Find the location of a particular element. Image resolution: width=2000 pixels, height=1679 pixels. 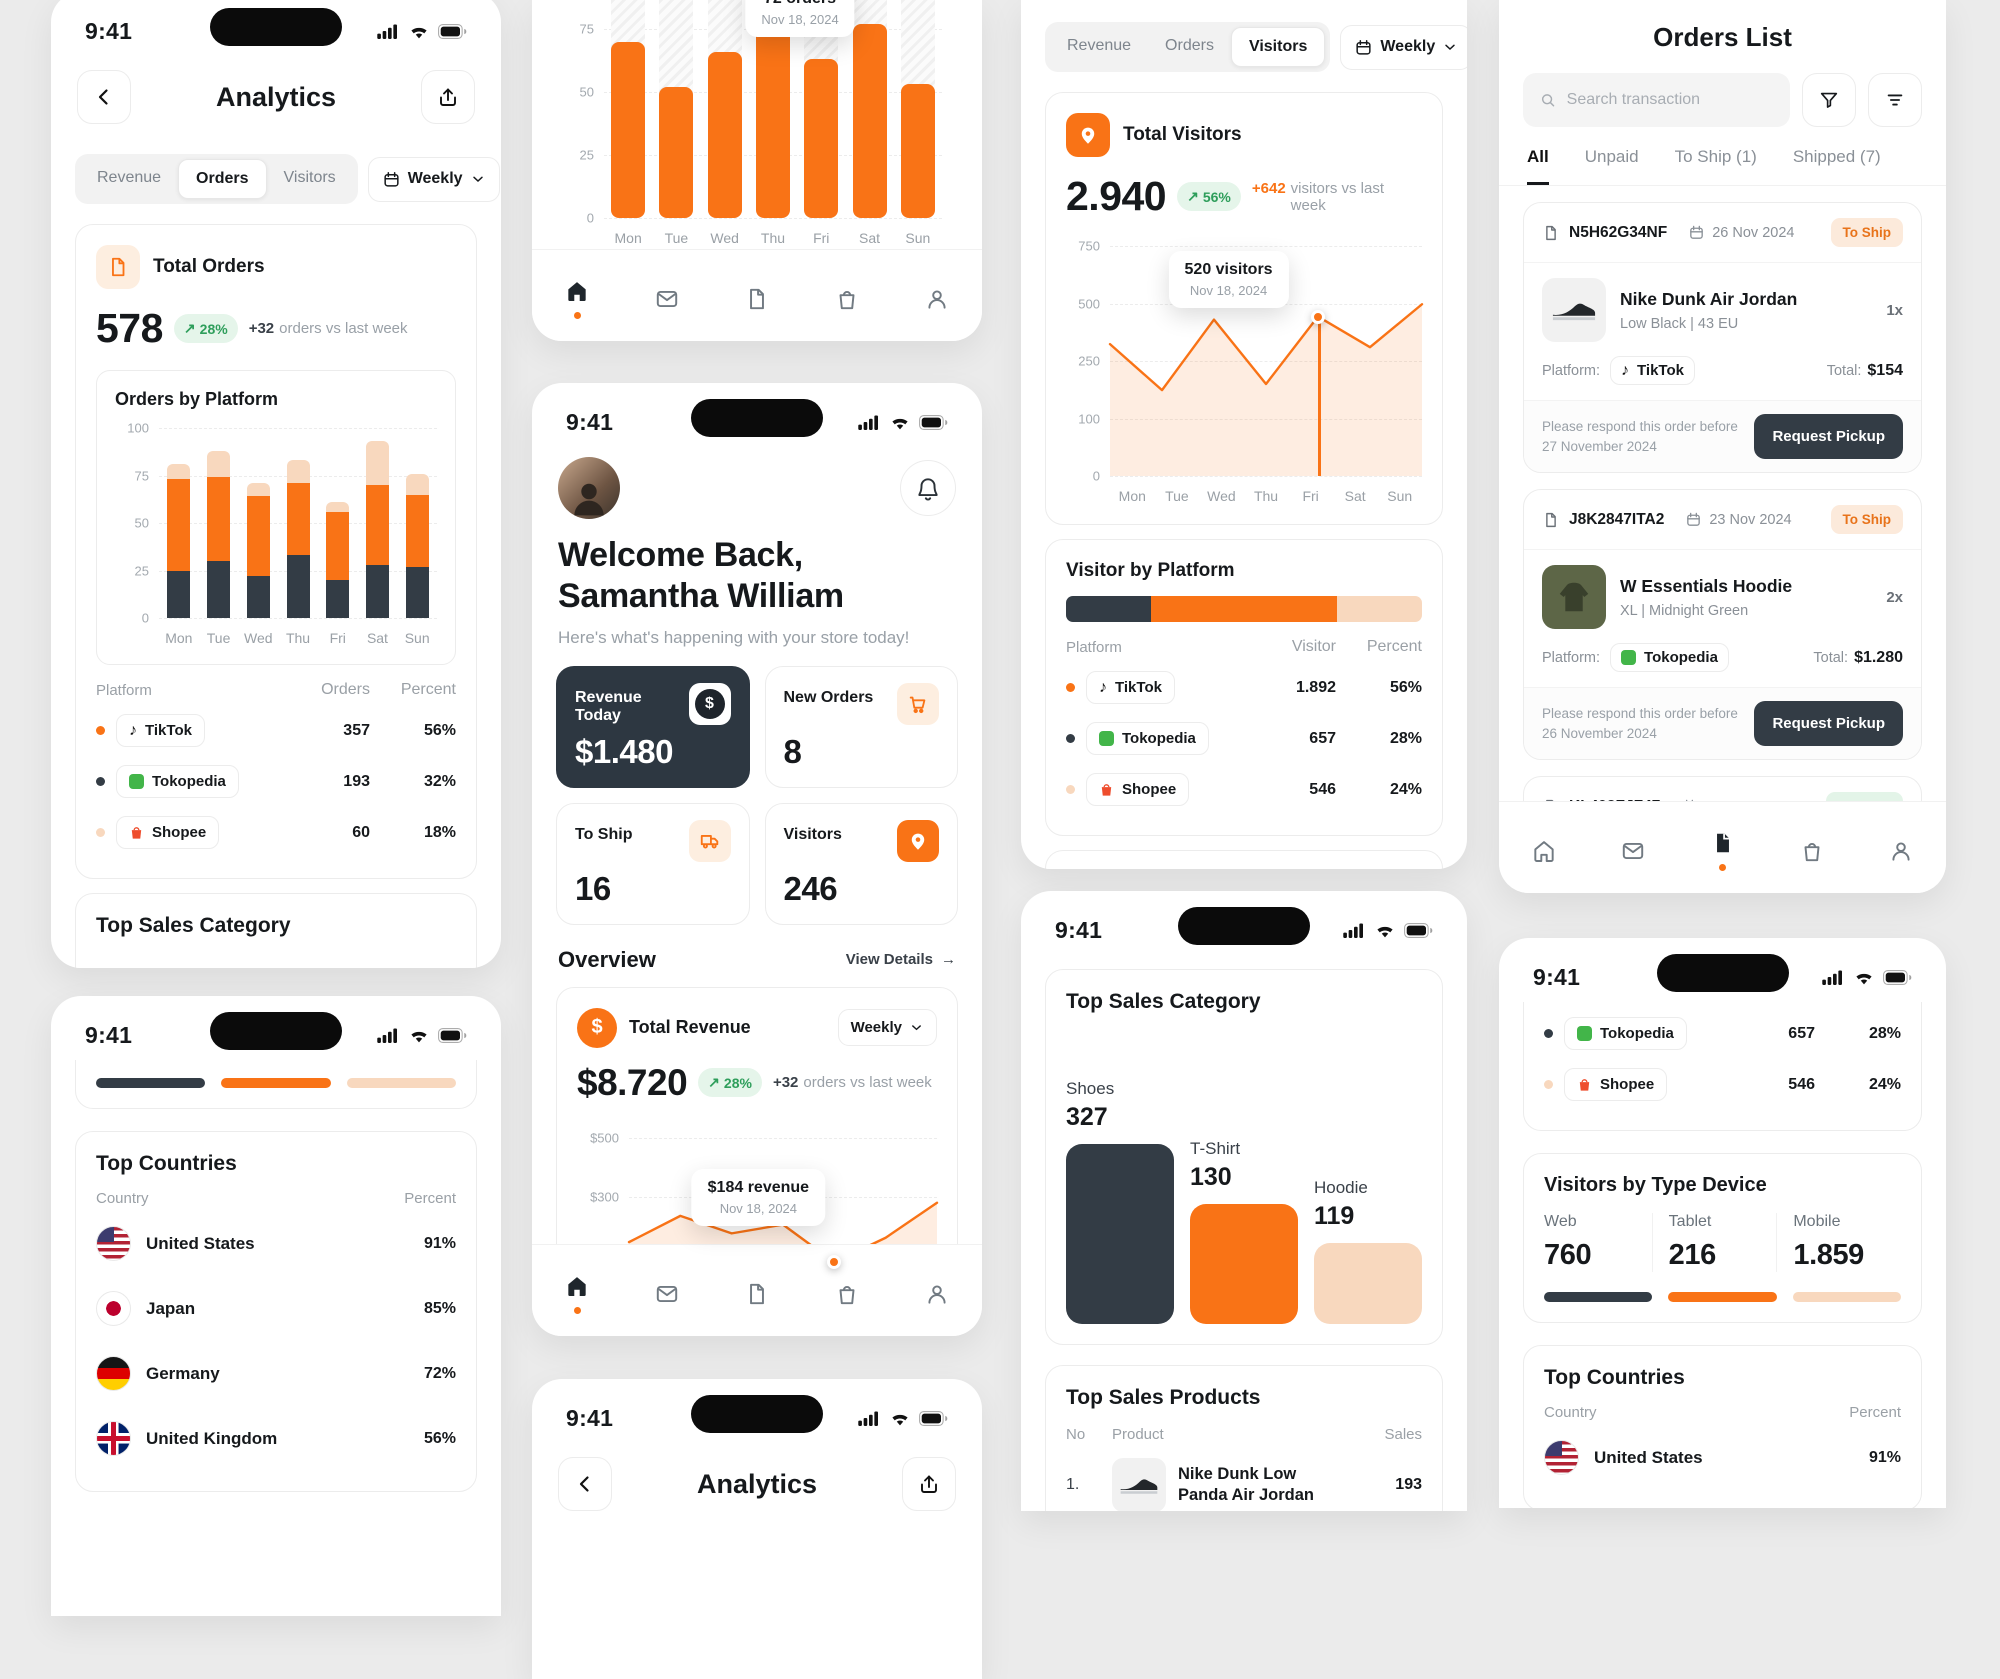

country-row: United Kingdom 56% is located at coordinates (276, 1438).